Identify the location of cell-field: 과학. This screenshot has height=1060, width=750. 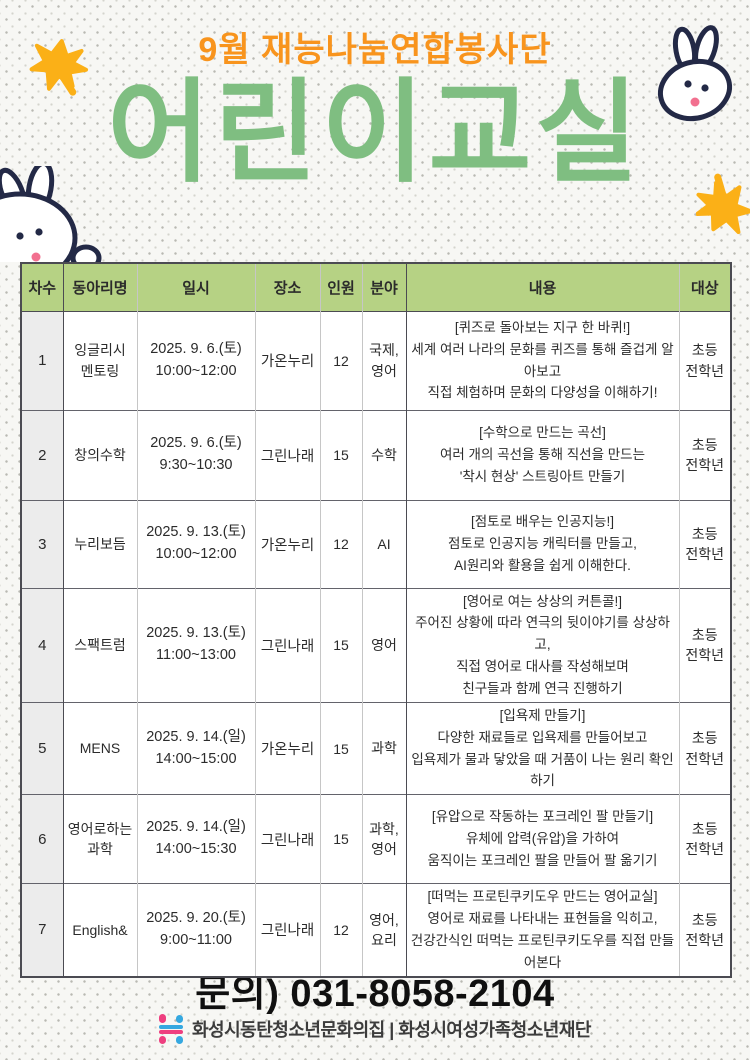
(383, 748).